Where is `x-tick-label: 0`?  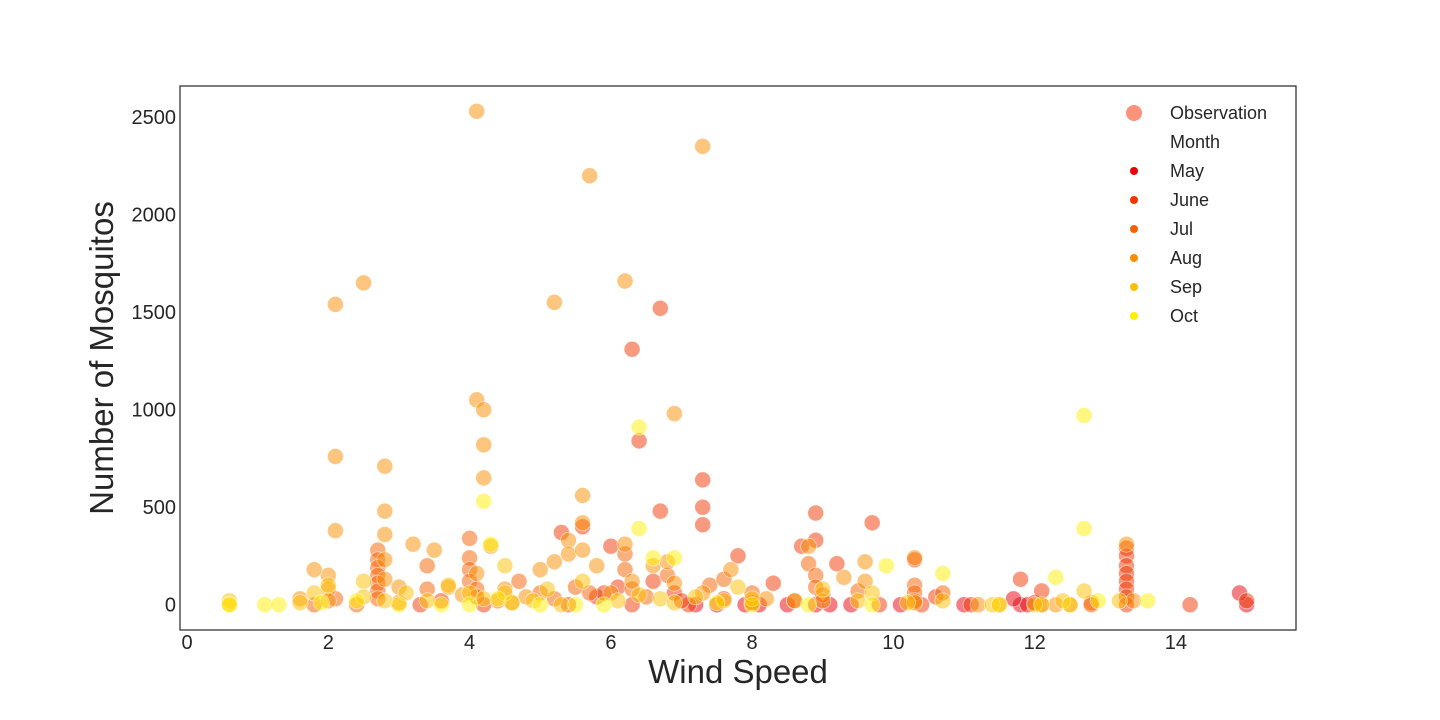 x-tick-label: 0 is located at coordinates (187, 643).